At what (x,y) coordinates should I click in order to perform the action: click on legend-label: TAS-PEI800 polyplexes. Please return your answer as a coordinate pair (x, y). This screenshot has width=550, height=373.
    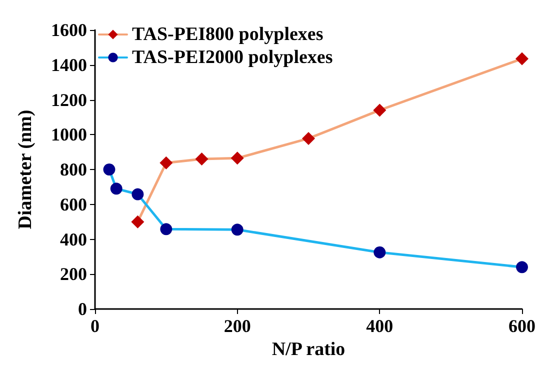
    Looking at the image, I should click on (228, 34).